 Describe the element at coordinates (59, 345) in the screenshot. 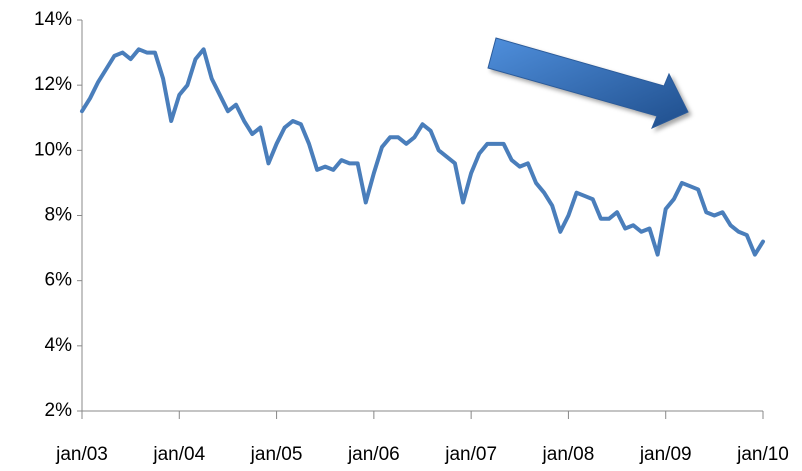

I see `y-tick-label: 4%` at that location.